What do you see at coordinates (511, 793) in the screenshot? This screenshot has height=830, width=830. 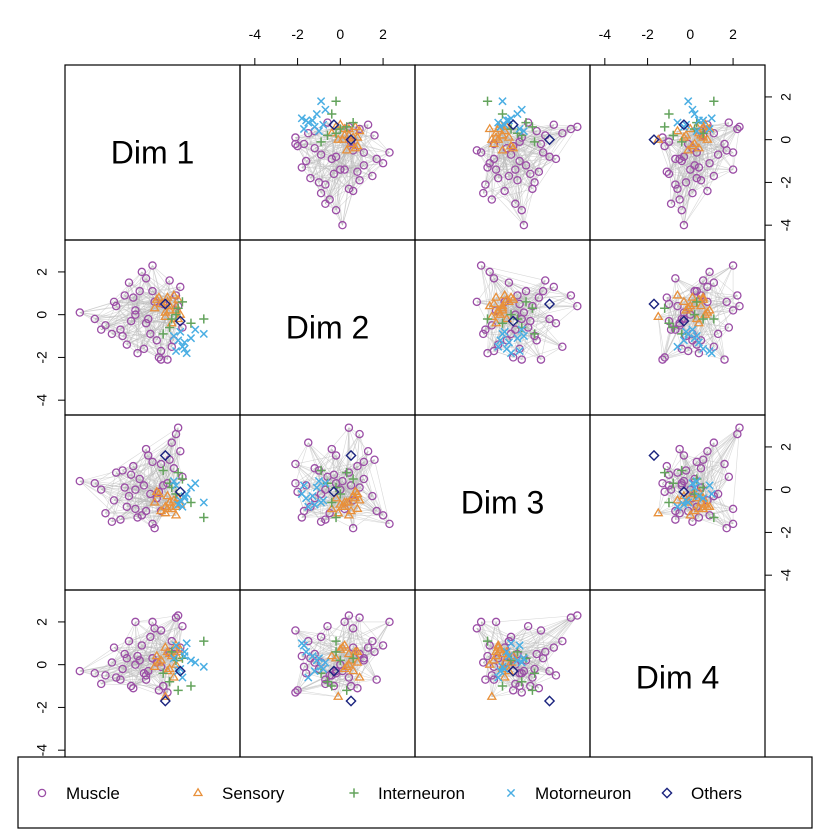 I see `legend-marker-motorneuron` at bounding box center [511, 793].